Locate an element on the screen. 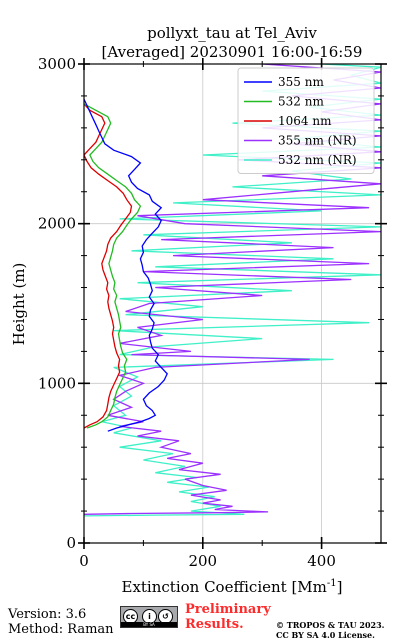  series-line-532-nm is located at coordinates (113, 266).